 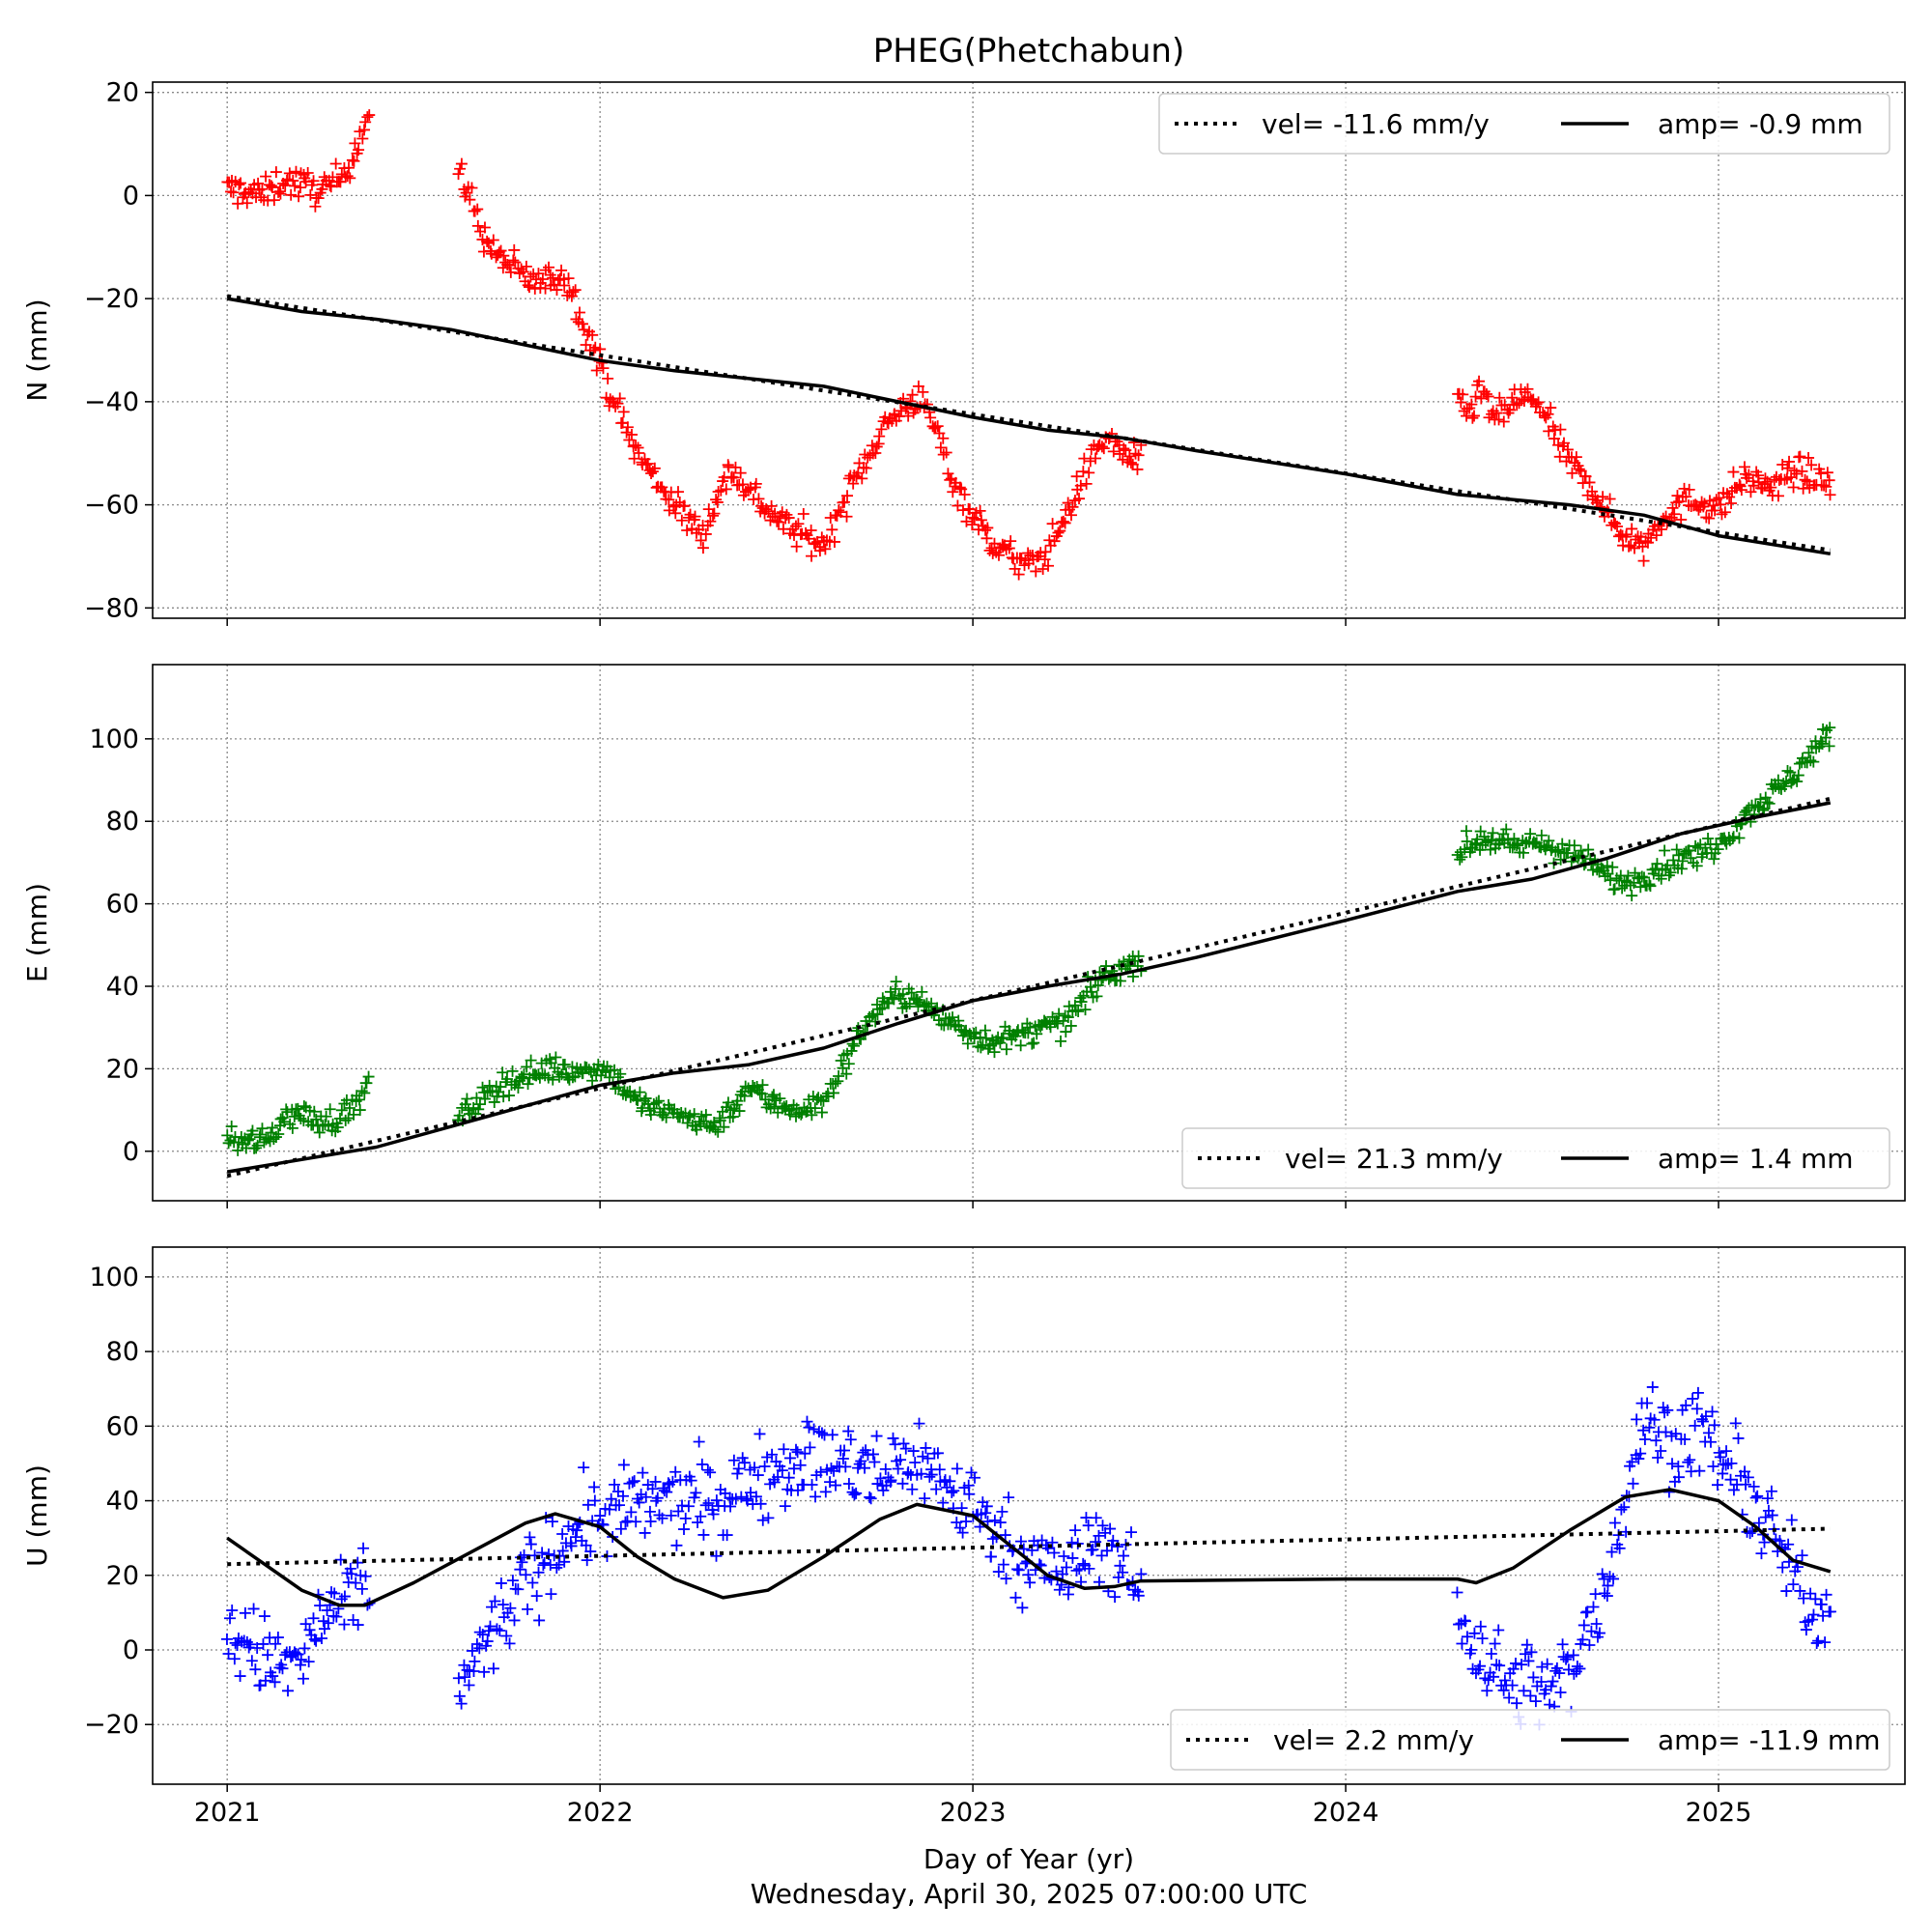 I want to click on legend-amp-label: amp= -0.9 mm, so click(x=1760, y=124).